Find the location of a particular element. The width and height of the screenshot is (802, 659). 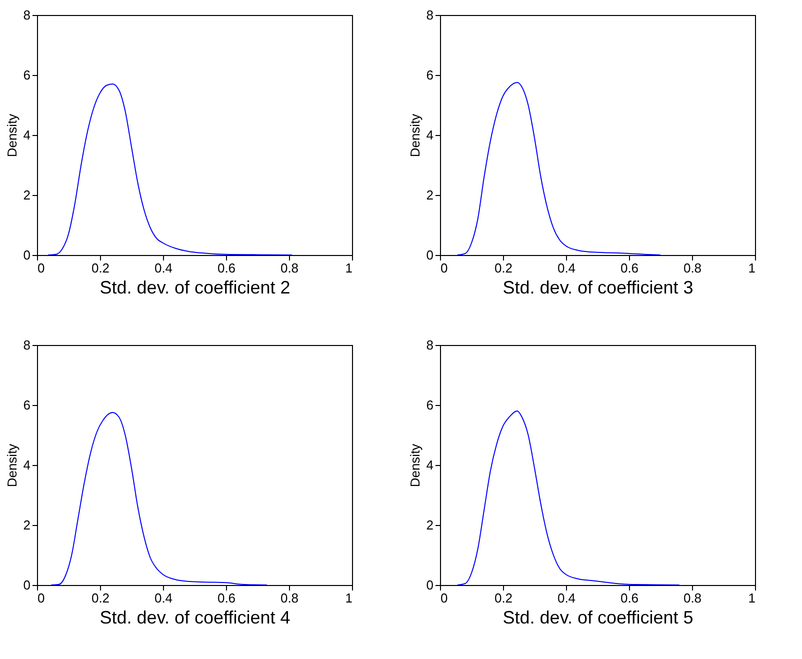

x-axis-title: Std. dev. of coefficient 5 is located at coordinates (598, 618).